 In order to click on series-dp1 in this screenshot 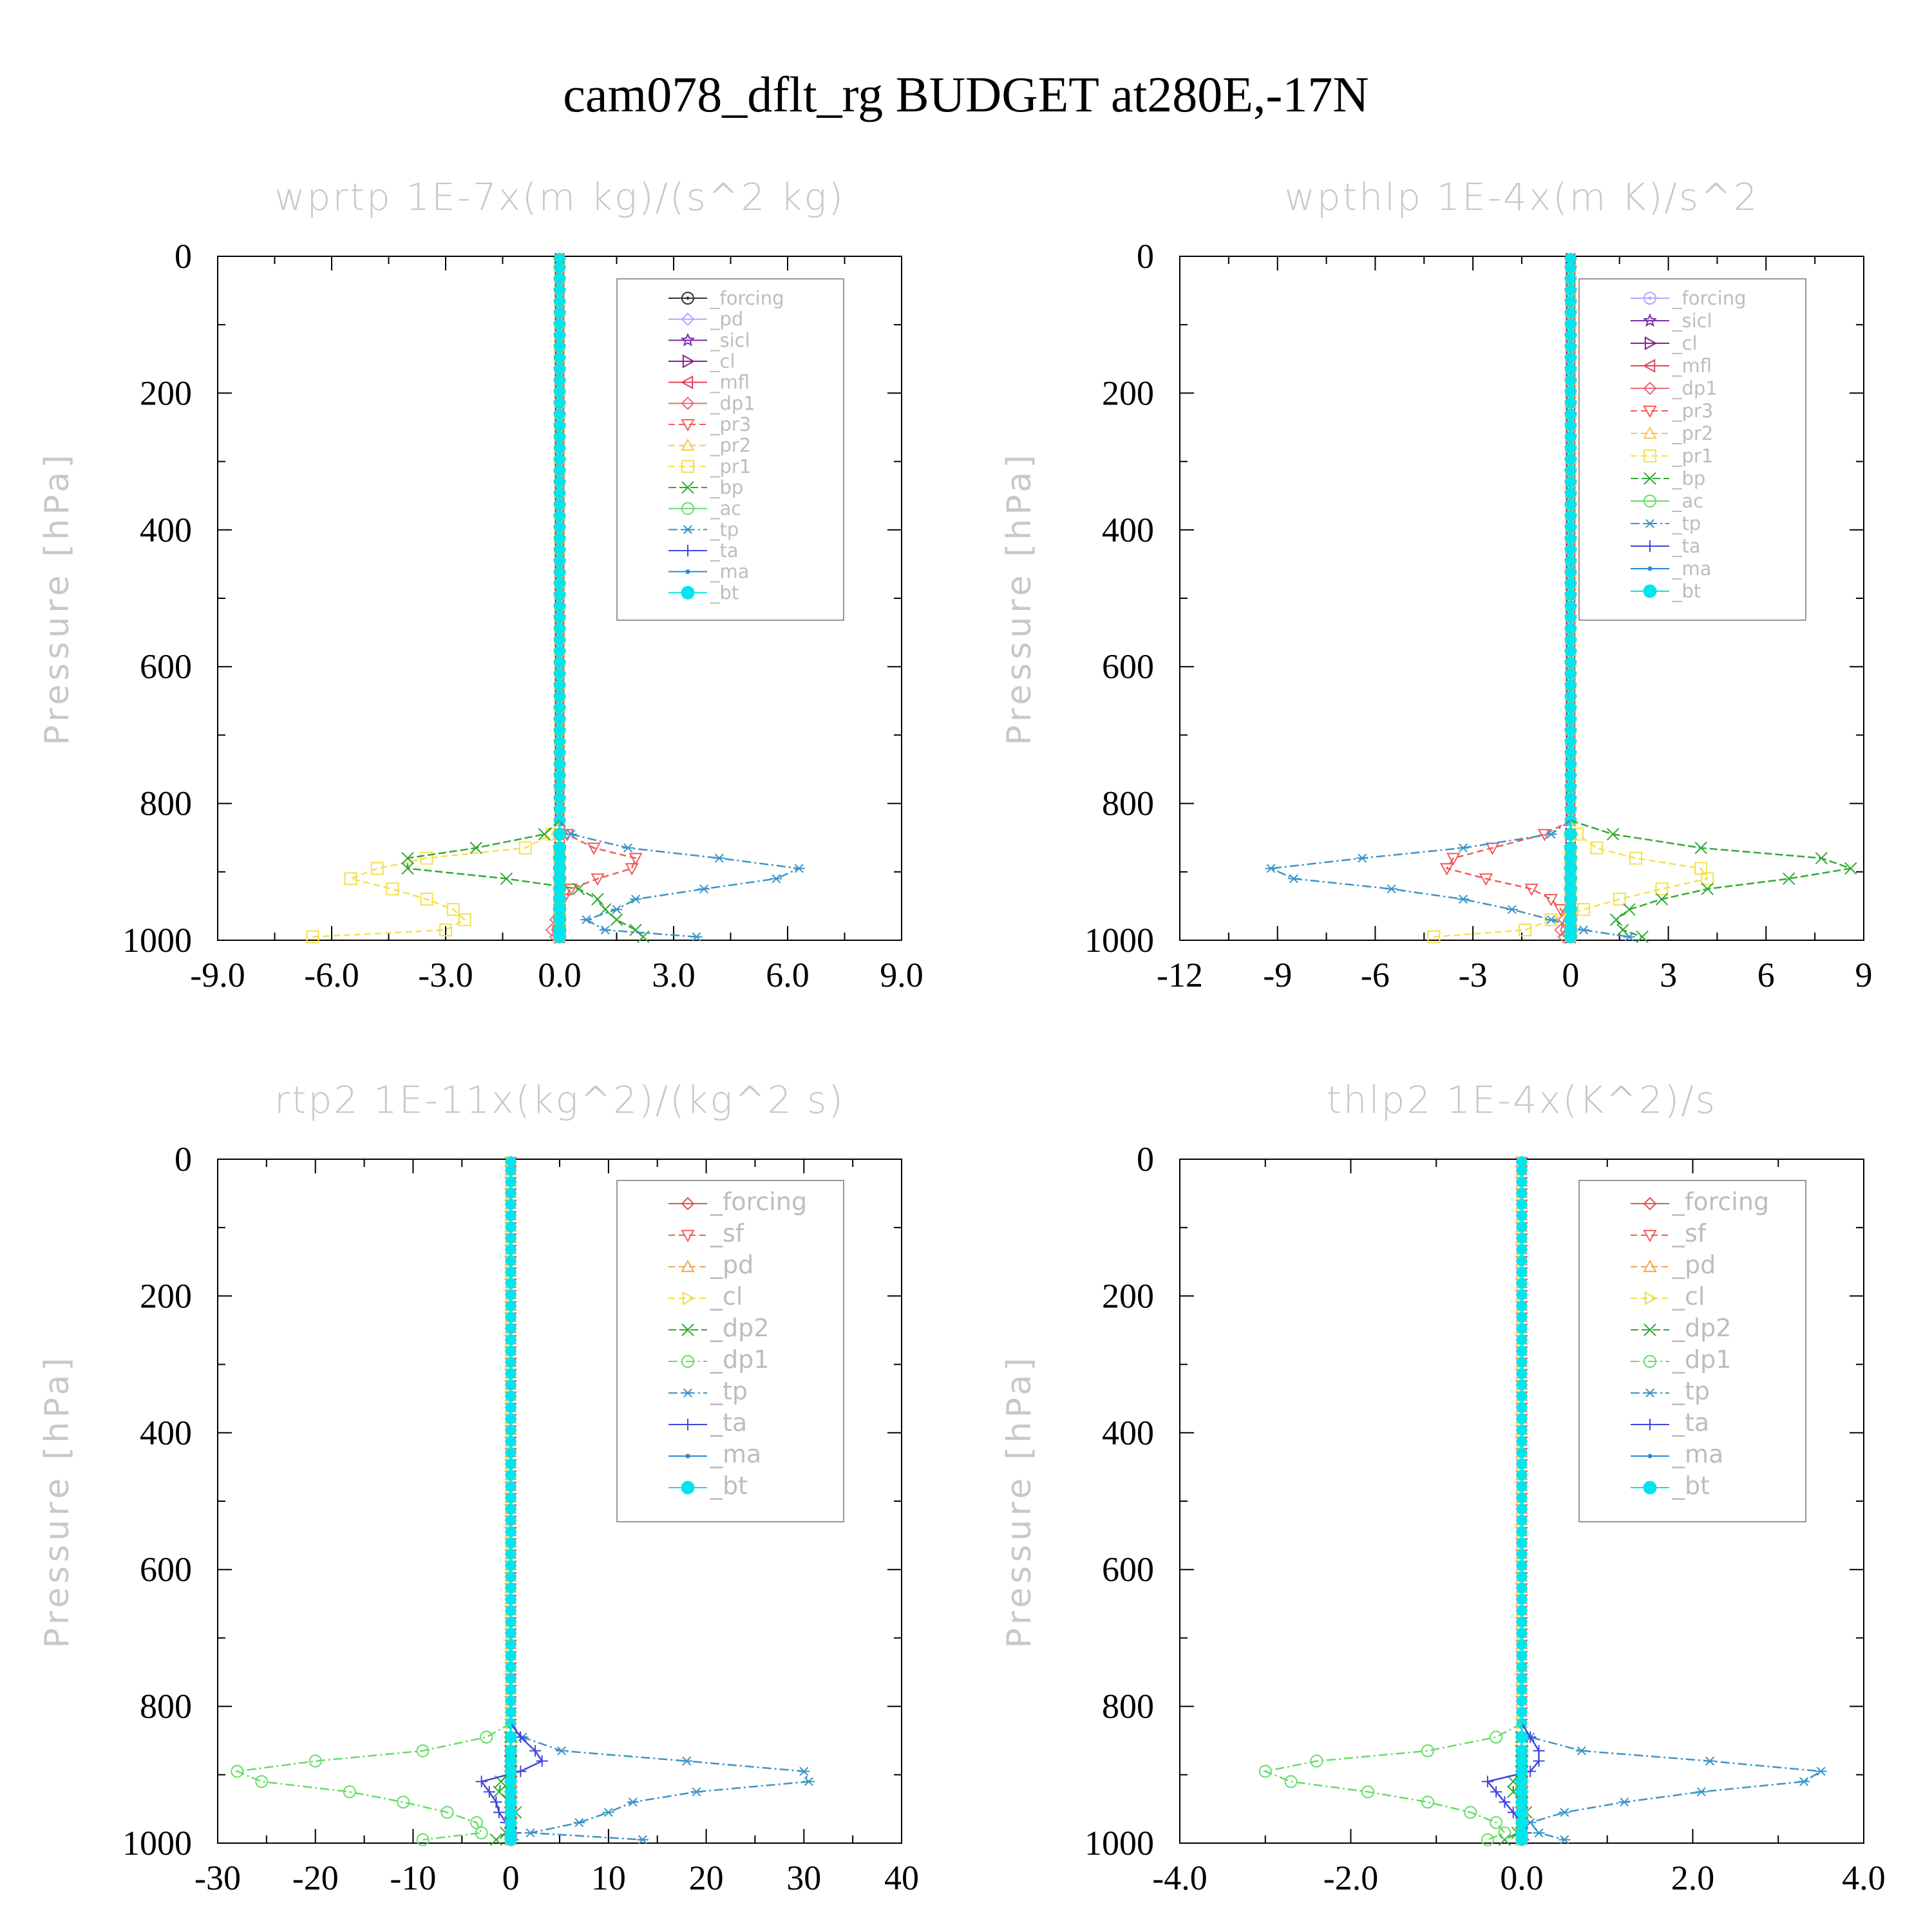, I will do `click(371, 1785)`.